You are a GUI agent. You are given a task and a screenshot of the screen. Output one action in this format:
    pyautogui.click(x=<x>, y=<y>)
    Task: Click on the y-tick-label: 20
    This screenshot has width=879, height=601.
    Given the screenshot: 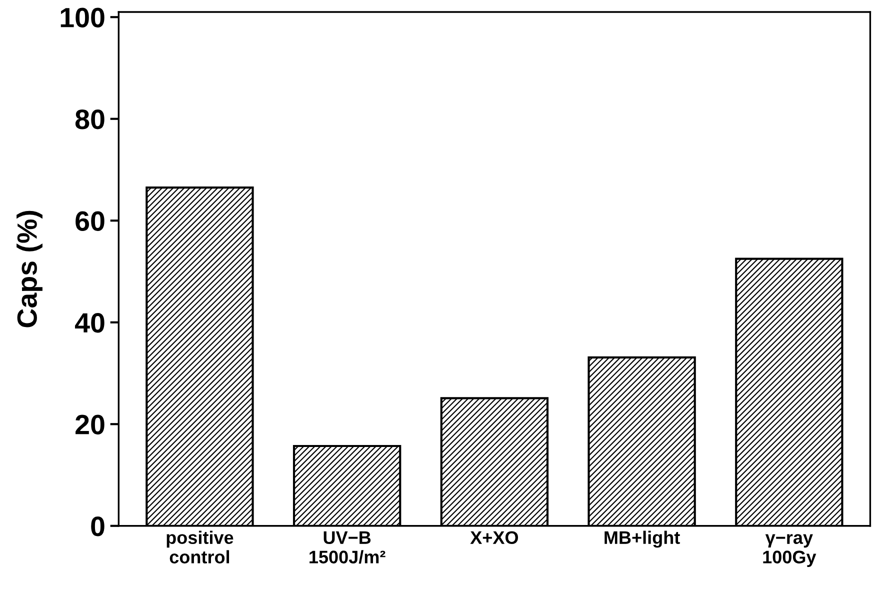 What is the action you would take?
    pyautogui.click(x=90, y=424)
    